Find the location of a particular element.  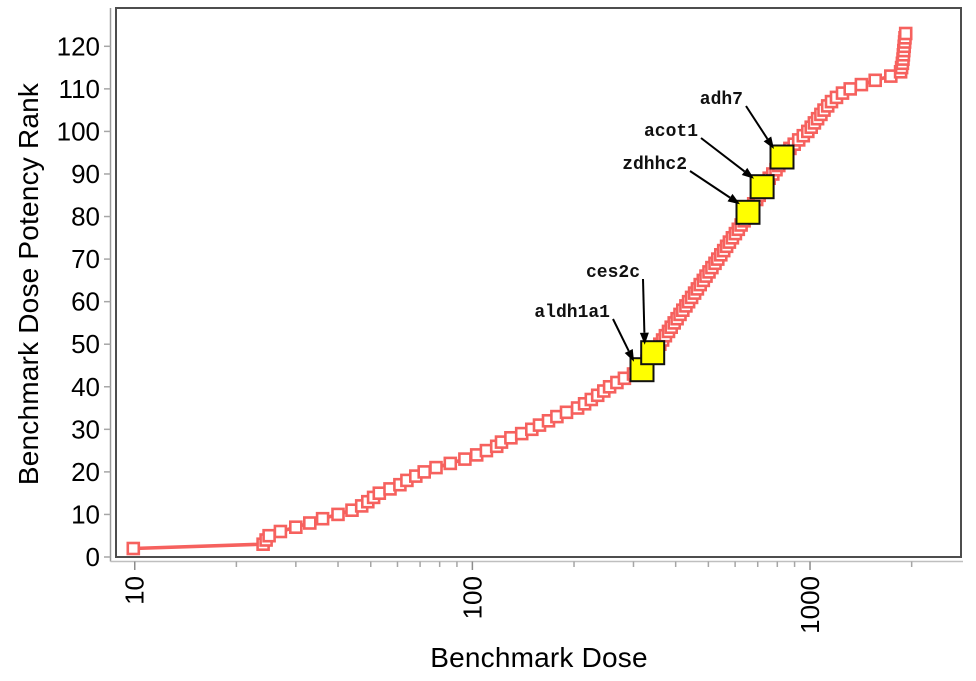

annotation-label-ces2c: ces2c is located at coordinates (613, 273).